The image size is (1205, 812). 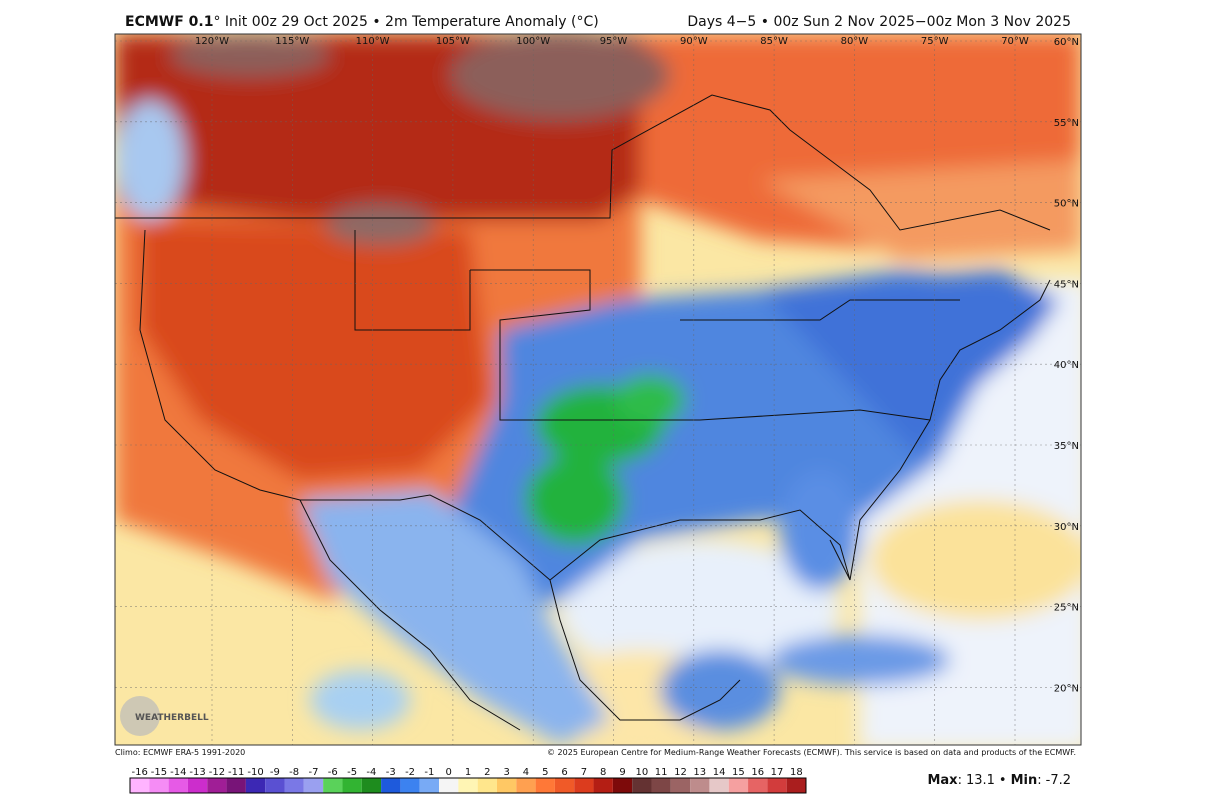 What do you see at coordinates (236, 772) in the screenshot?
I see `colorbar-label: -11` at bounding box center [236, 772].